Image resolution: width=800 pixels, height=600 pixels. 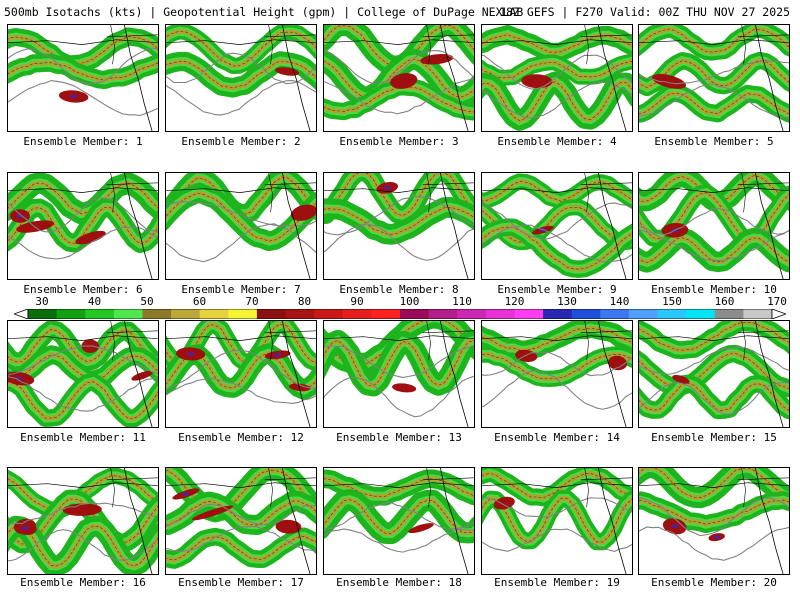 I want to click on ensemble-member-label: Ensemble Member: 6, so click(x=83, y=289).